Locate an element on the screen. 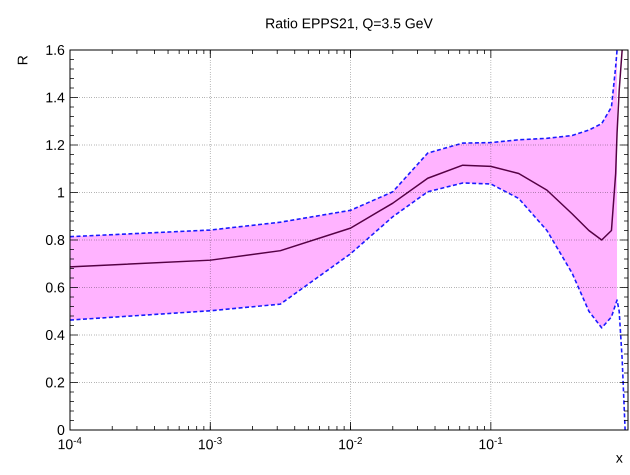 The height and width of the screenshot is (475, 630). y-tick-label: 1 is located at coordinates (61, 193).